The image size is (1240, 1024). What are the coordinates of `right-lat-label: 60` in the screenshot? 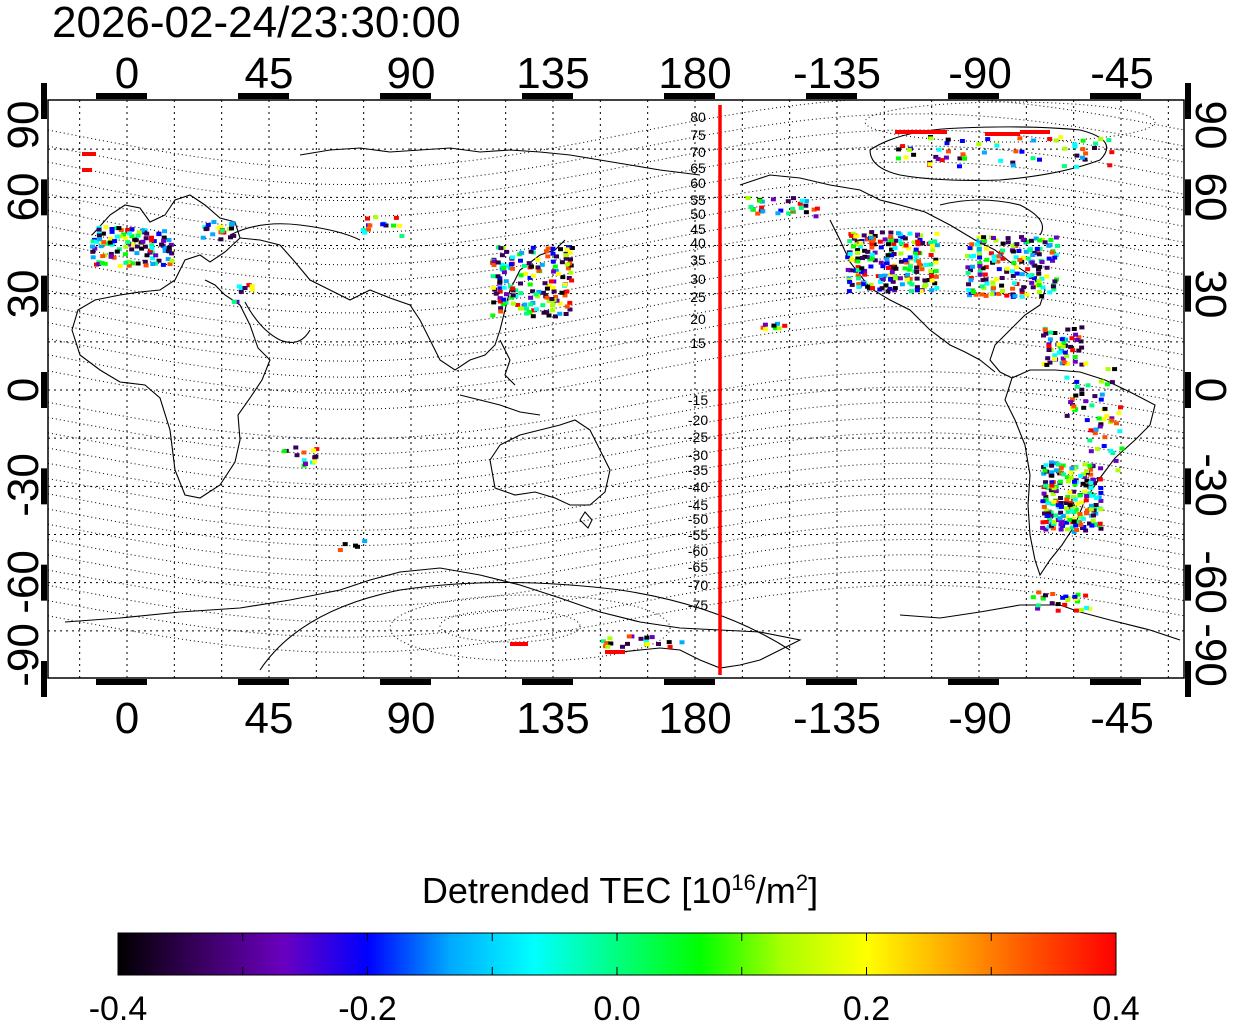 It's located at (1210, 197).